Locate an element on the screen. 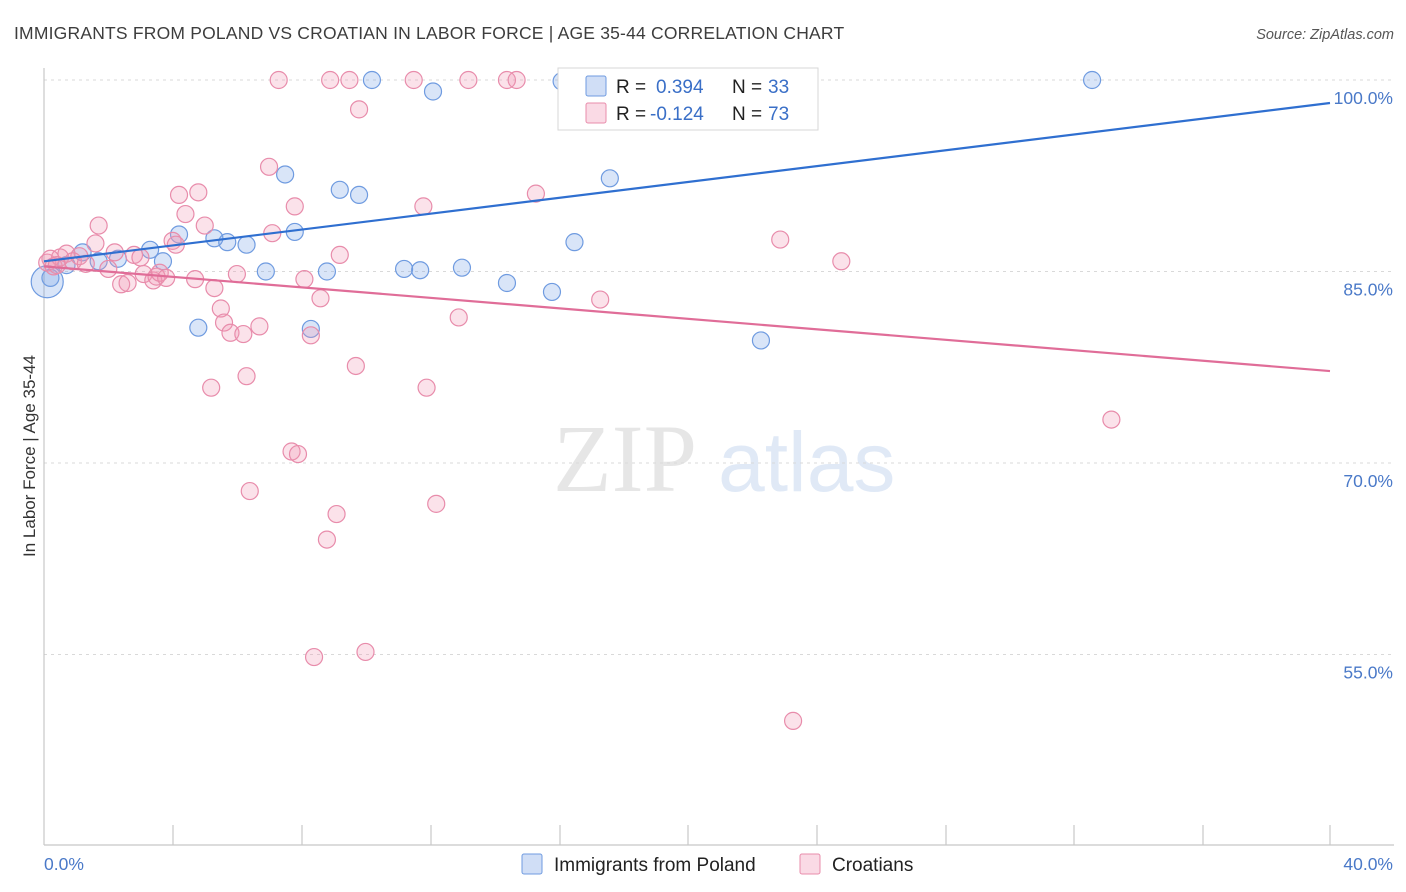  stats-legend-box is located at coordinates (688, 99).